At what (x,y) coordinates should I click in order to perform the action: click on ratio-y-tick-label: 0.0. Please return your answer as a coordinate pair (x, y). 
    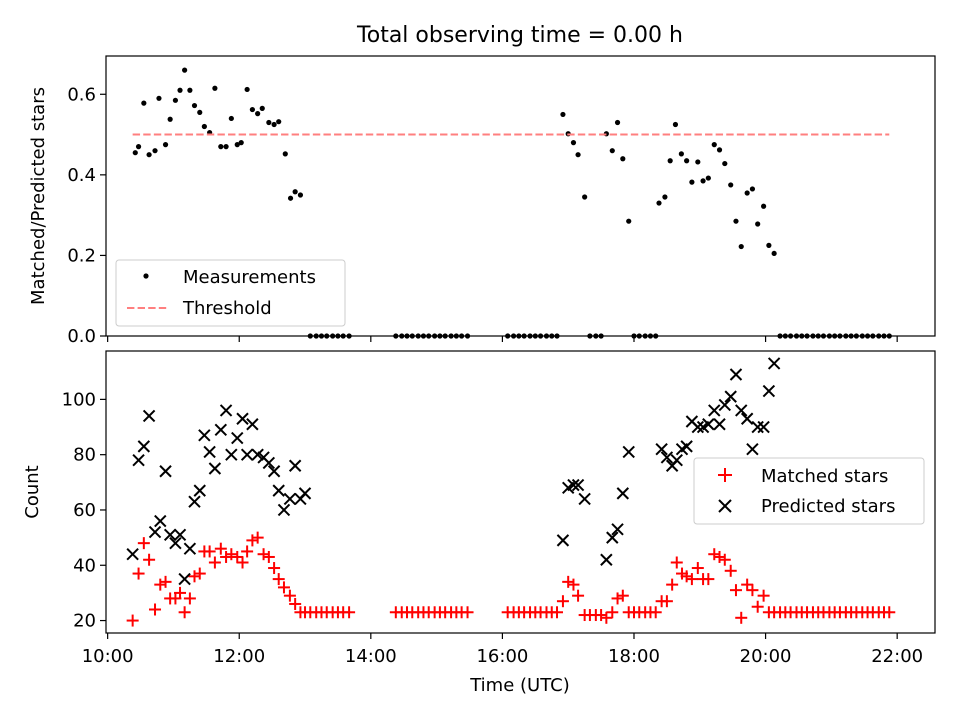
    Looking at the image, I should click on (81, 336).